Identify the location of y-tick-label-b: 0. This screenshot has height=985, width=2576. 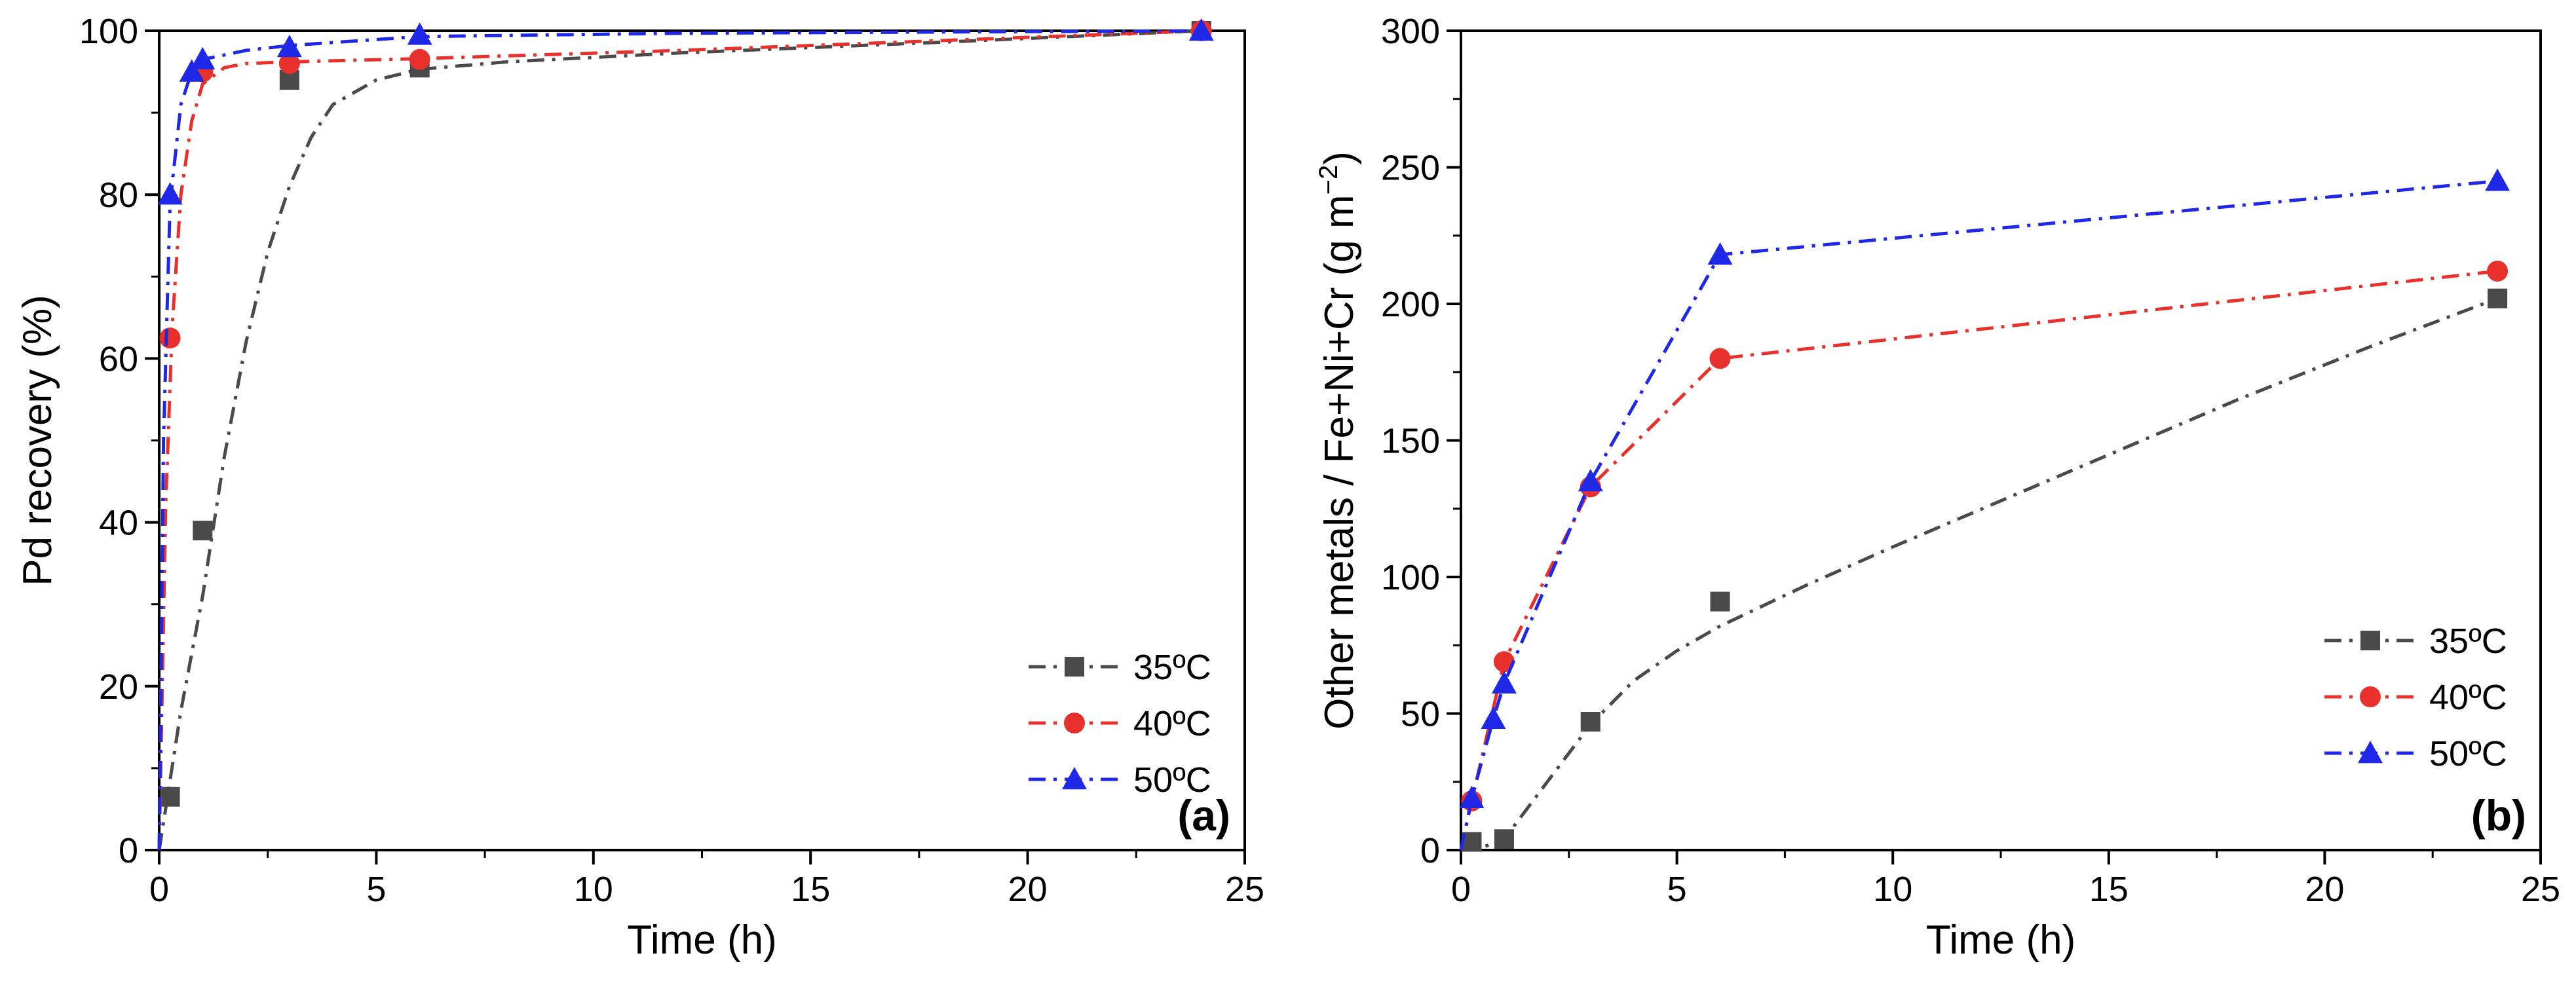
(1430, 850).